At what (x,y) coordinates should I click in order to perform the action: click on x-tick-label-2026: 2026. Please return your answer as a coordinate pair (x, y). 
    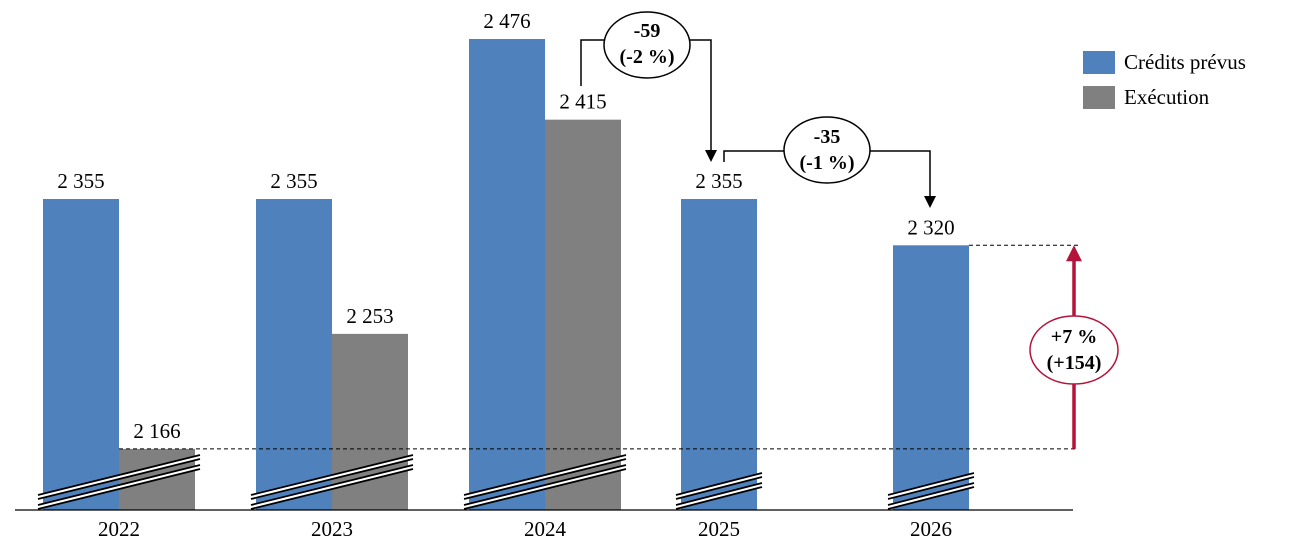
    Looking at the image, I should click on (931, 529).